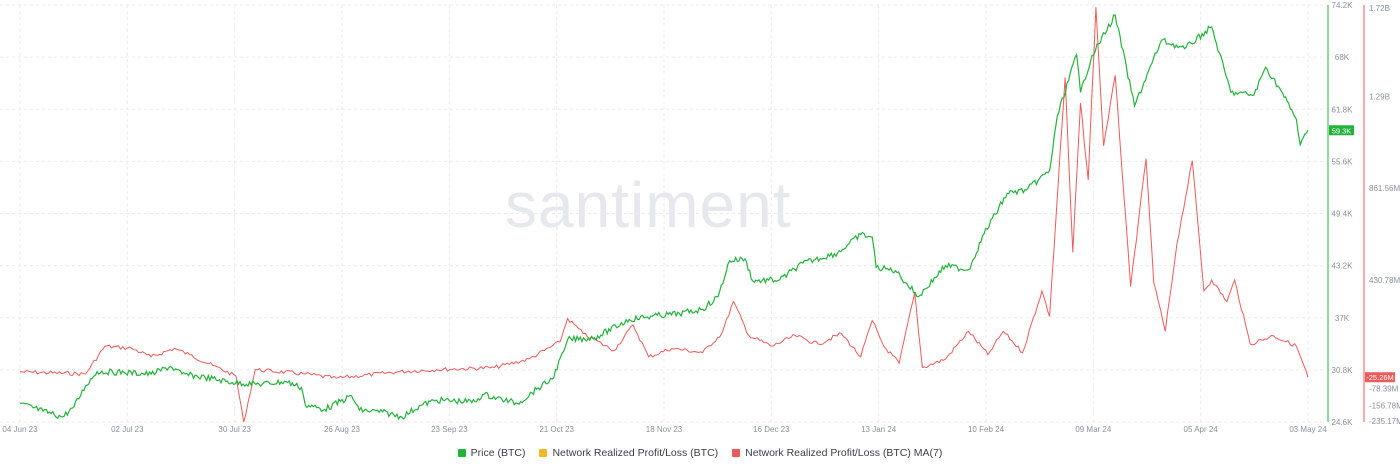  Describe the element at coordinates (986, 429) in the screenshot. I see `x-tick-label: 10 Feb 24` at that location.